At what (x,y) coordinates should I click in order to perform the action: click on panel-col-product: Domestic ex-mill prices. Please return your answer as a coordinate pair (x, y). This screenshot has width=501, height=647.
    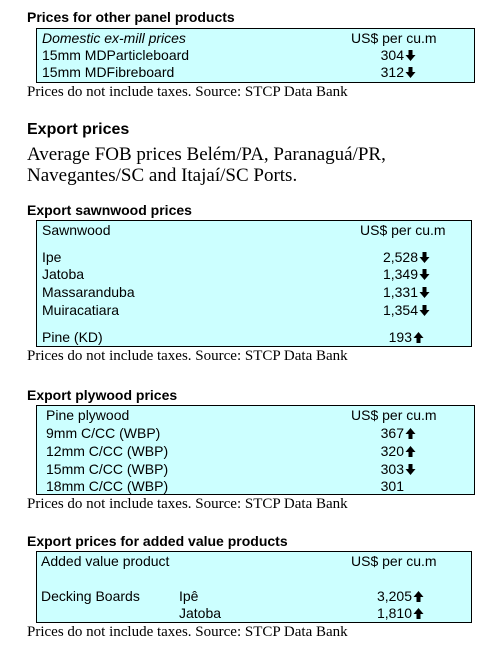
    Looking at the image, I should click on (114, 38).